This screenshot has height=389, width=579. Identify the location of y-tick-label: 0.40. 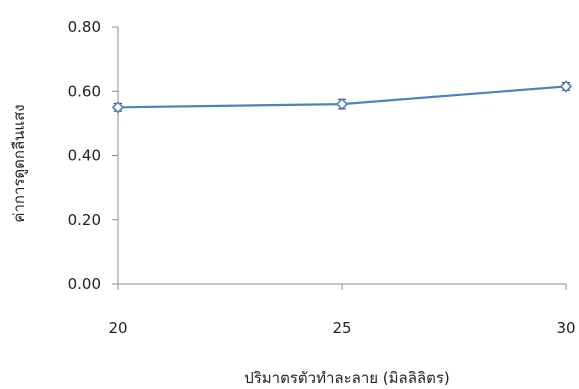
(84, 156).